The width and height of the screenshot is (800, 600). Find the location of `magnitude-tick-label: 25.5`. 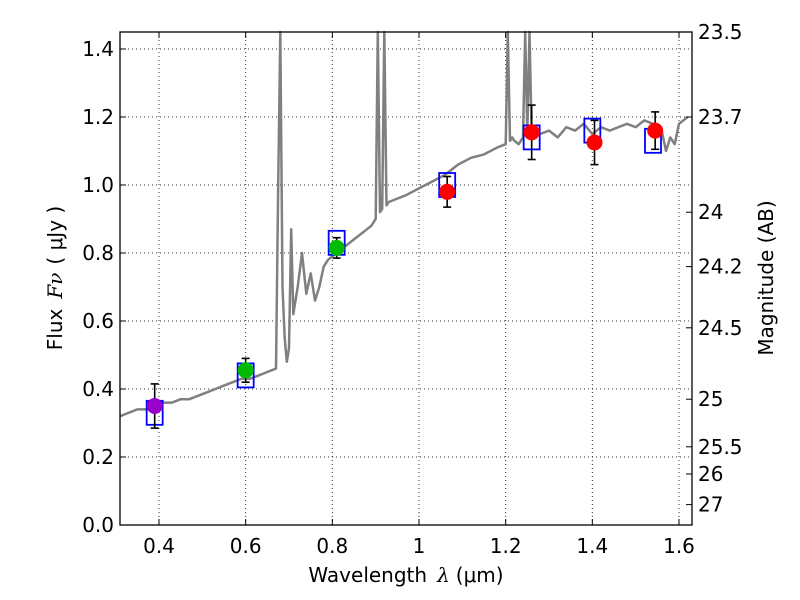

magnitude-tick-label: 25.5 is located at coordinates (720, 447).